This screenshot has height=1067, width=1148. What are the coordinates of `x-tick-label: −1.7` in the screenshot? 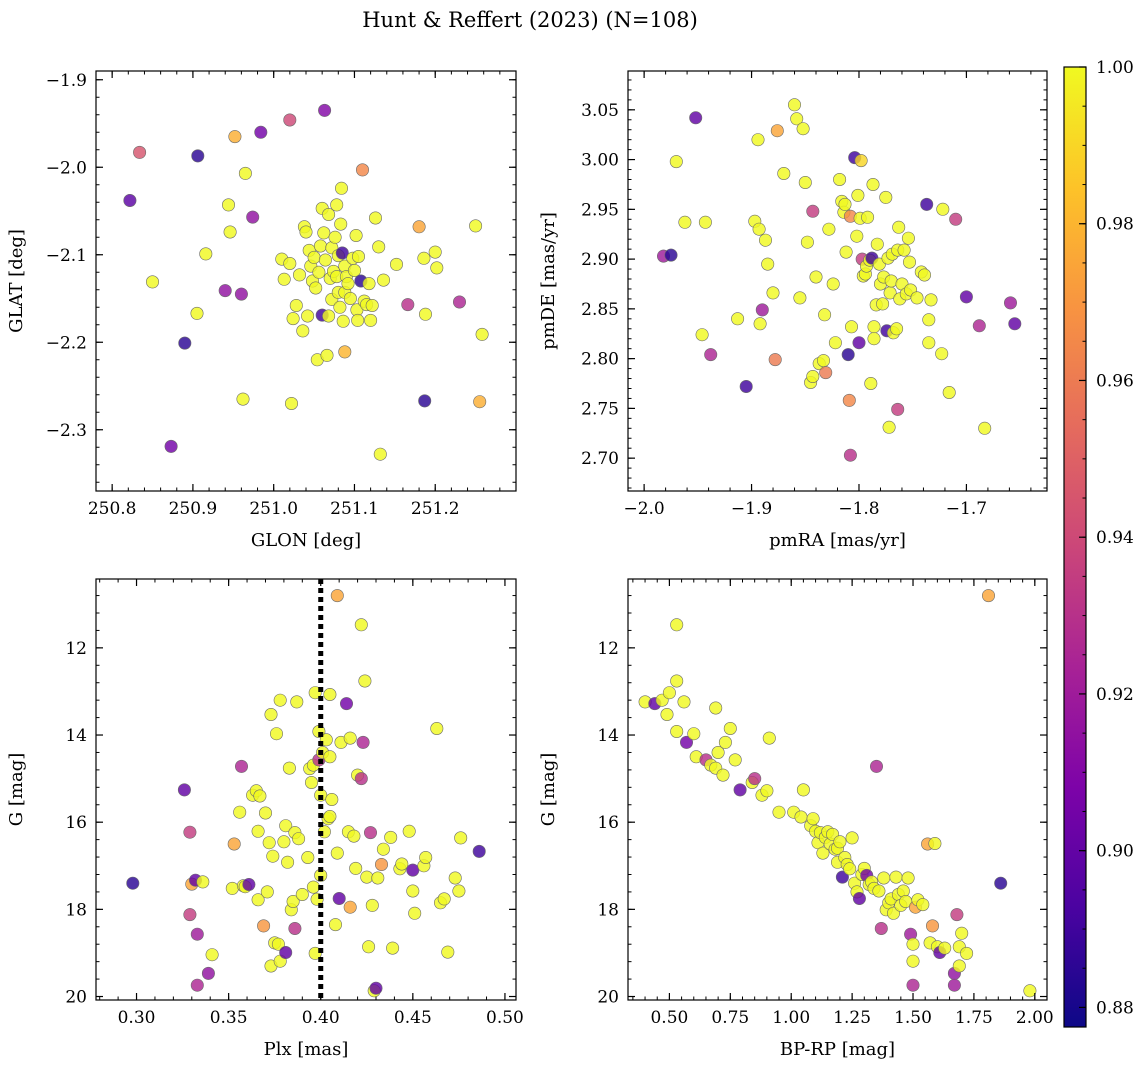 It's located at (966, 509).